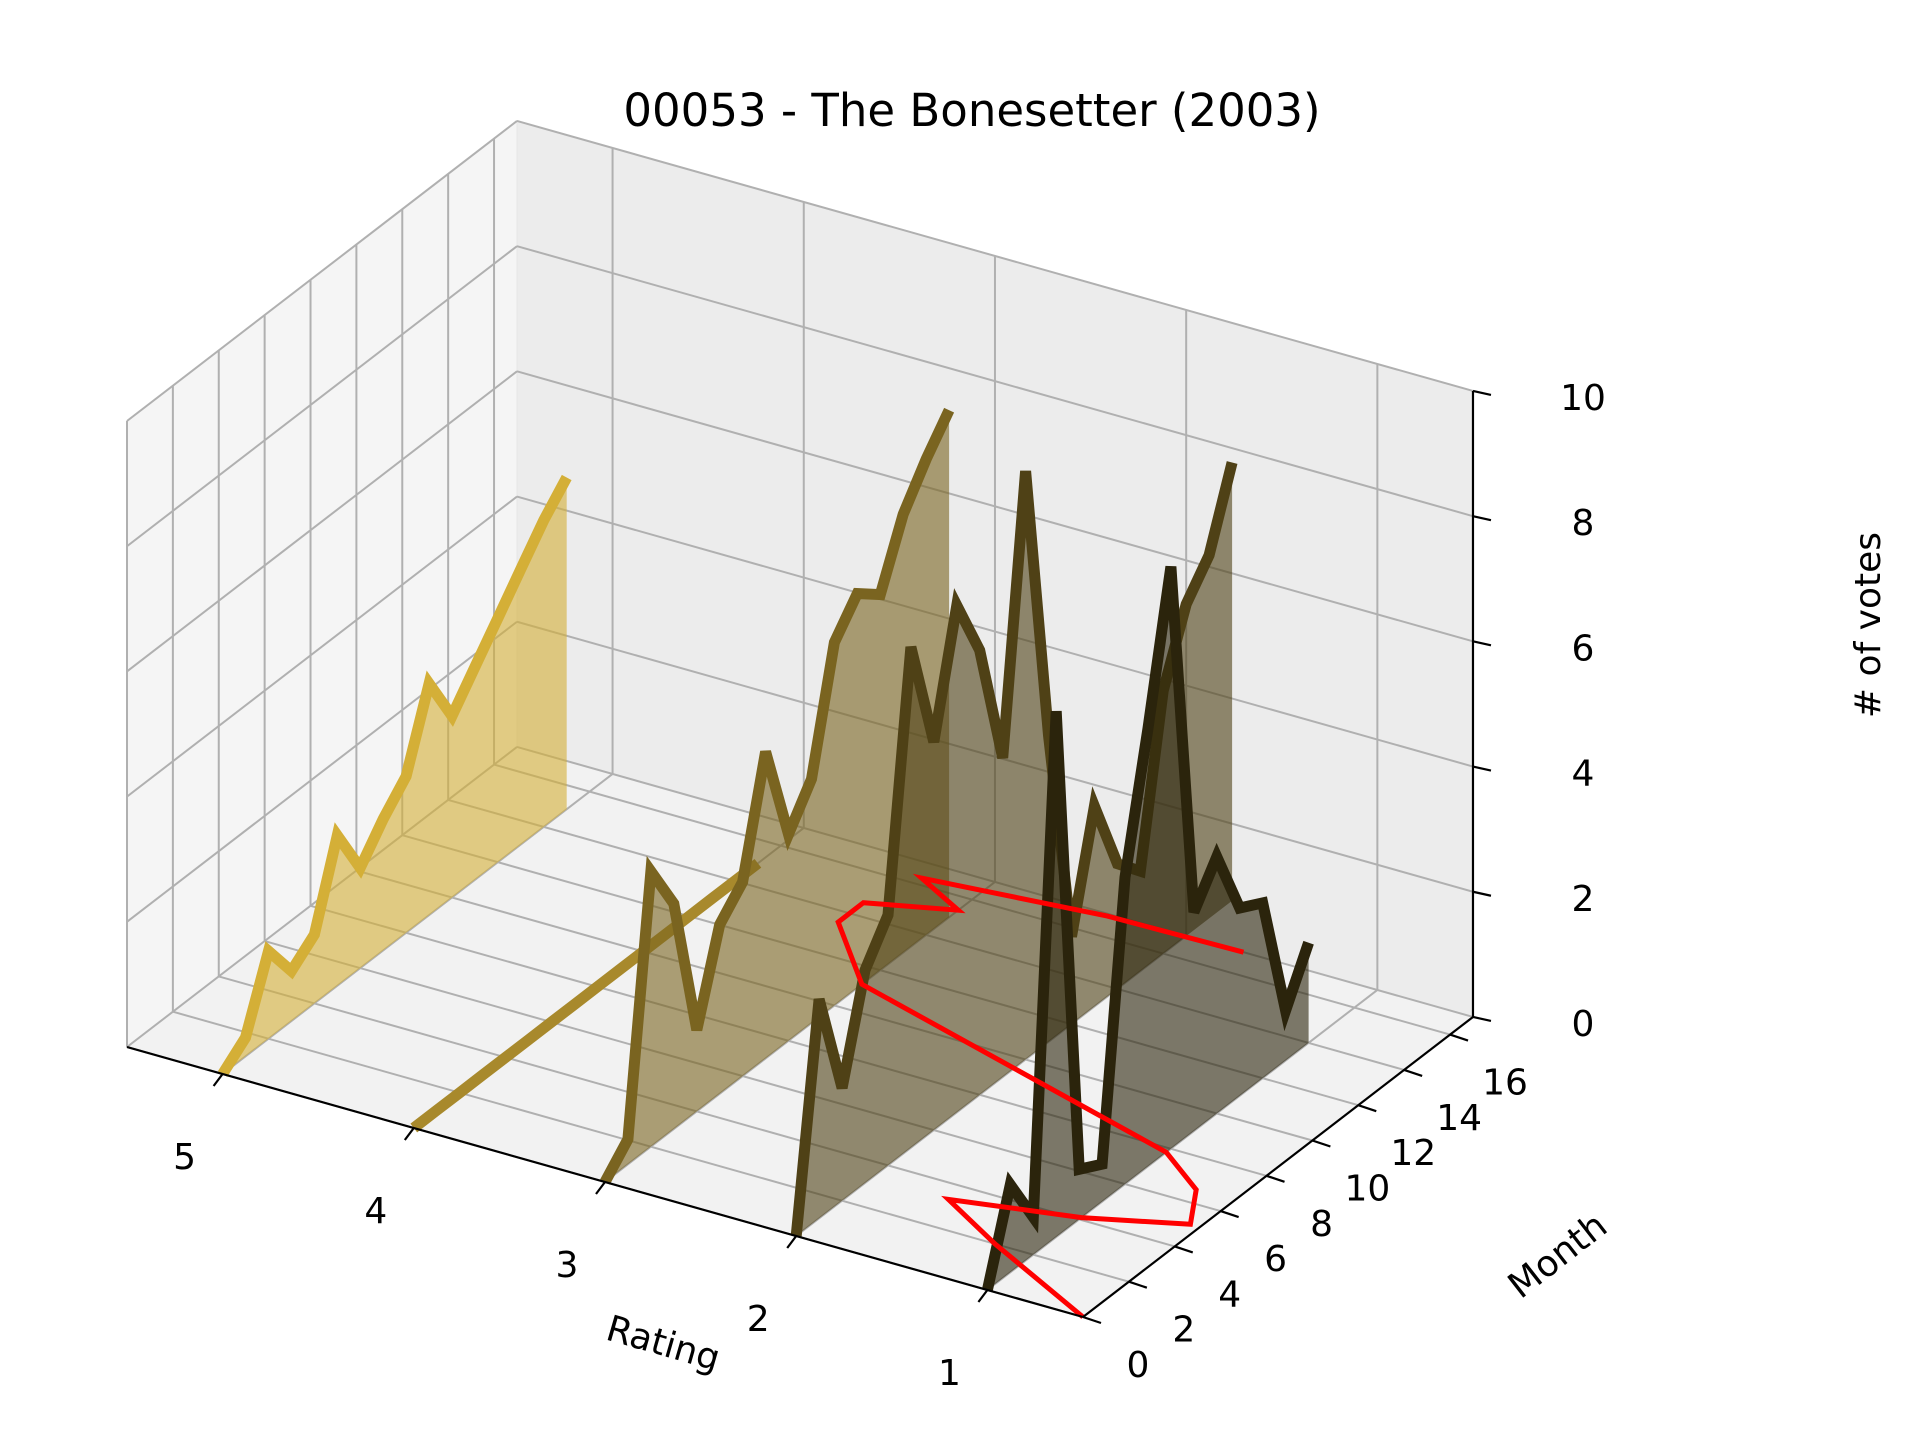 The height and width of the screenshot is (1440, 1920). I want to click on x-axis-label: Rating, so click(663, 1343).